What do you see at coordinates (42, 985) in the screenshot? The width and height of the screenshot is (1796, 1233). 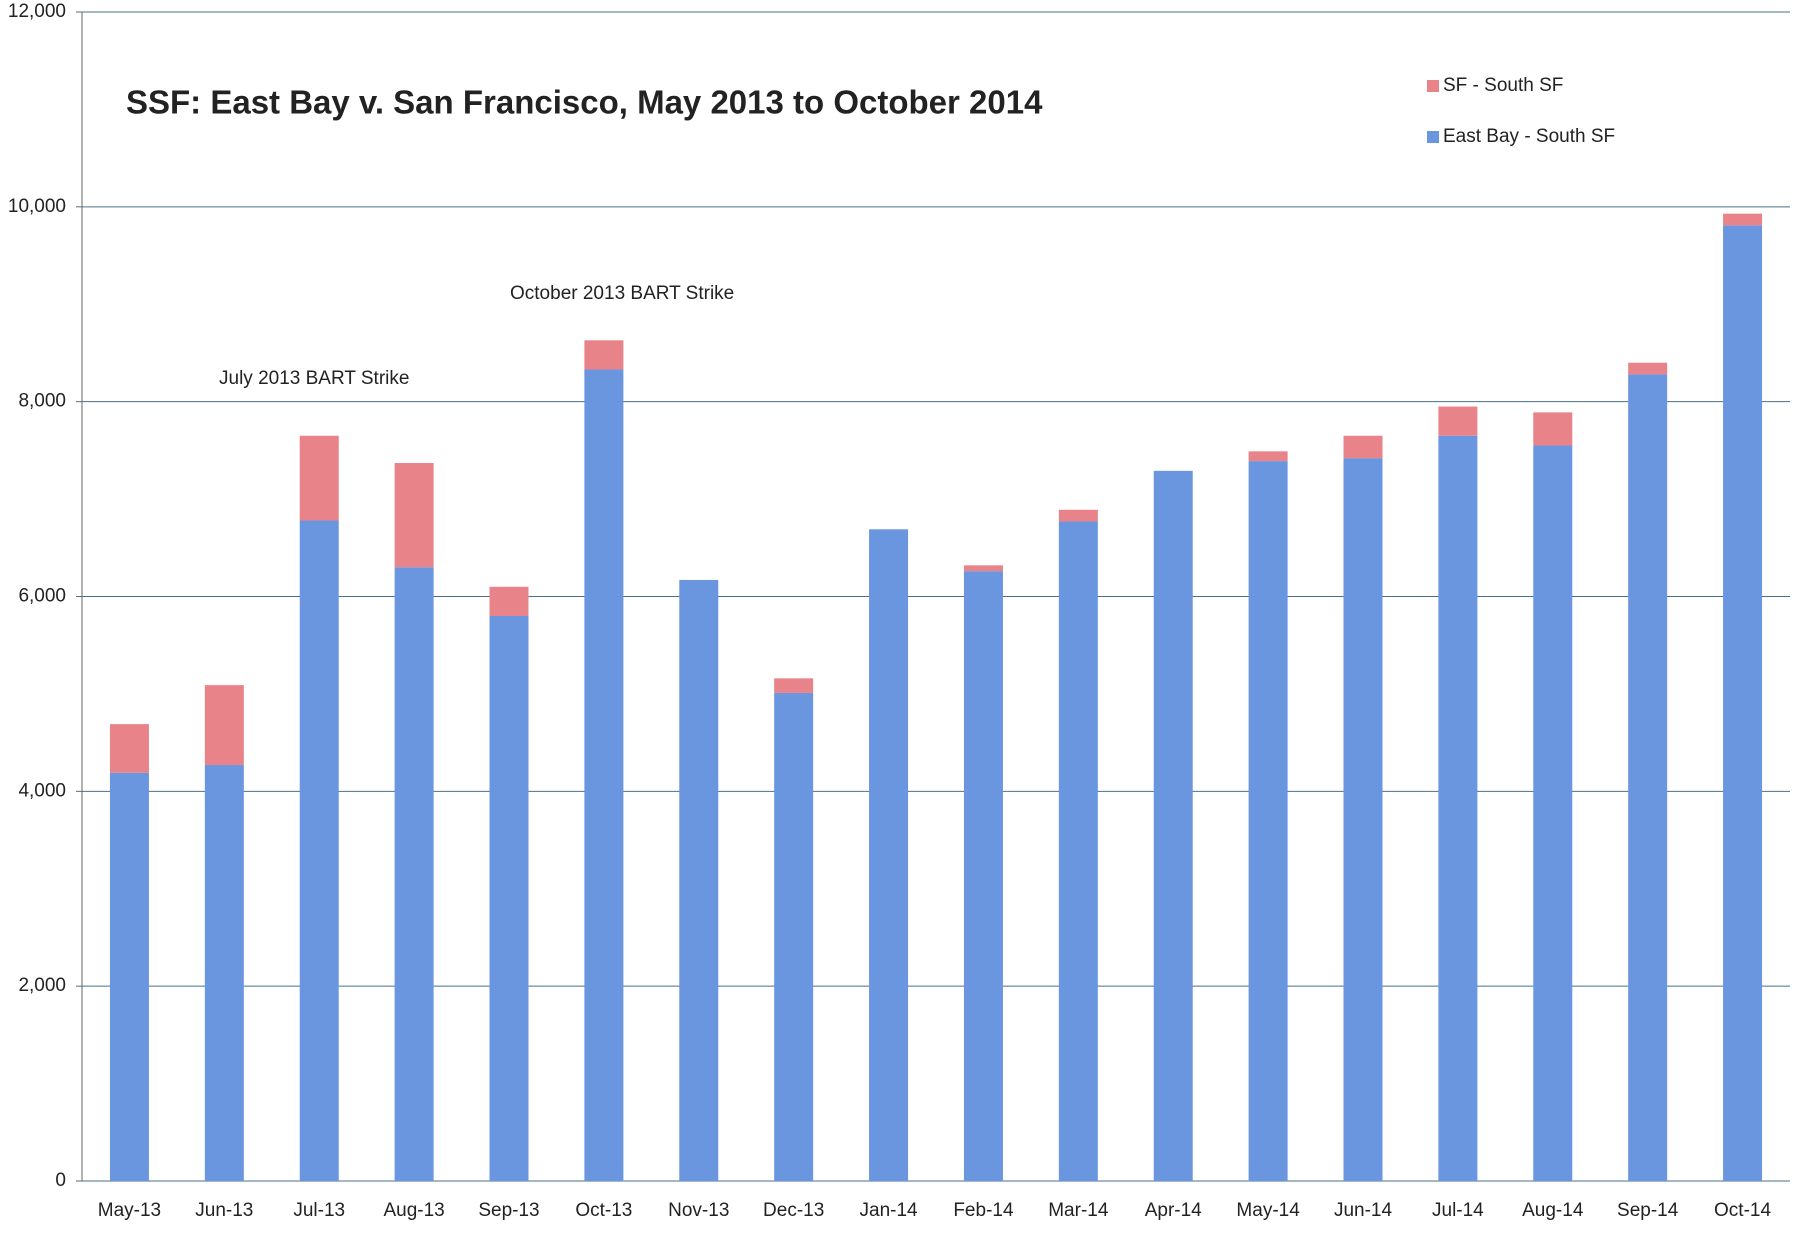 I see `y-tick-label: 2,000` at bounding box center [42, 985].